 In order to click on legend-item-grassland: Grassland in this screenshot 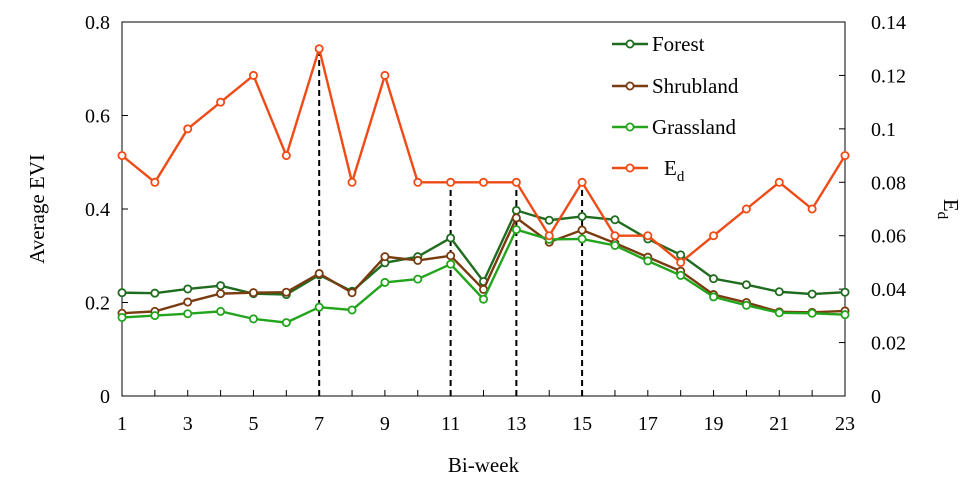, I will do `click(674, 127)`.